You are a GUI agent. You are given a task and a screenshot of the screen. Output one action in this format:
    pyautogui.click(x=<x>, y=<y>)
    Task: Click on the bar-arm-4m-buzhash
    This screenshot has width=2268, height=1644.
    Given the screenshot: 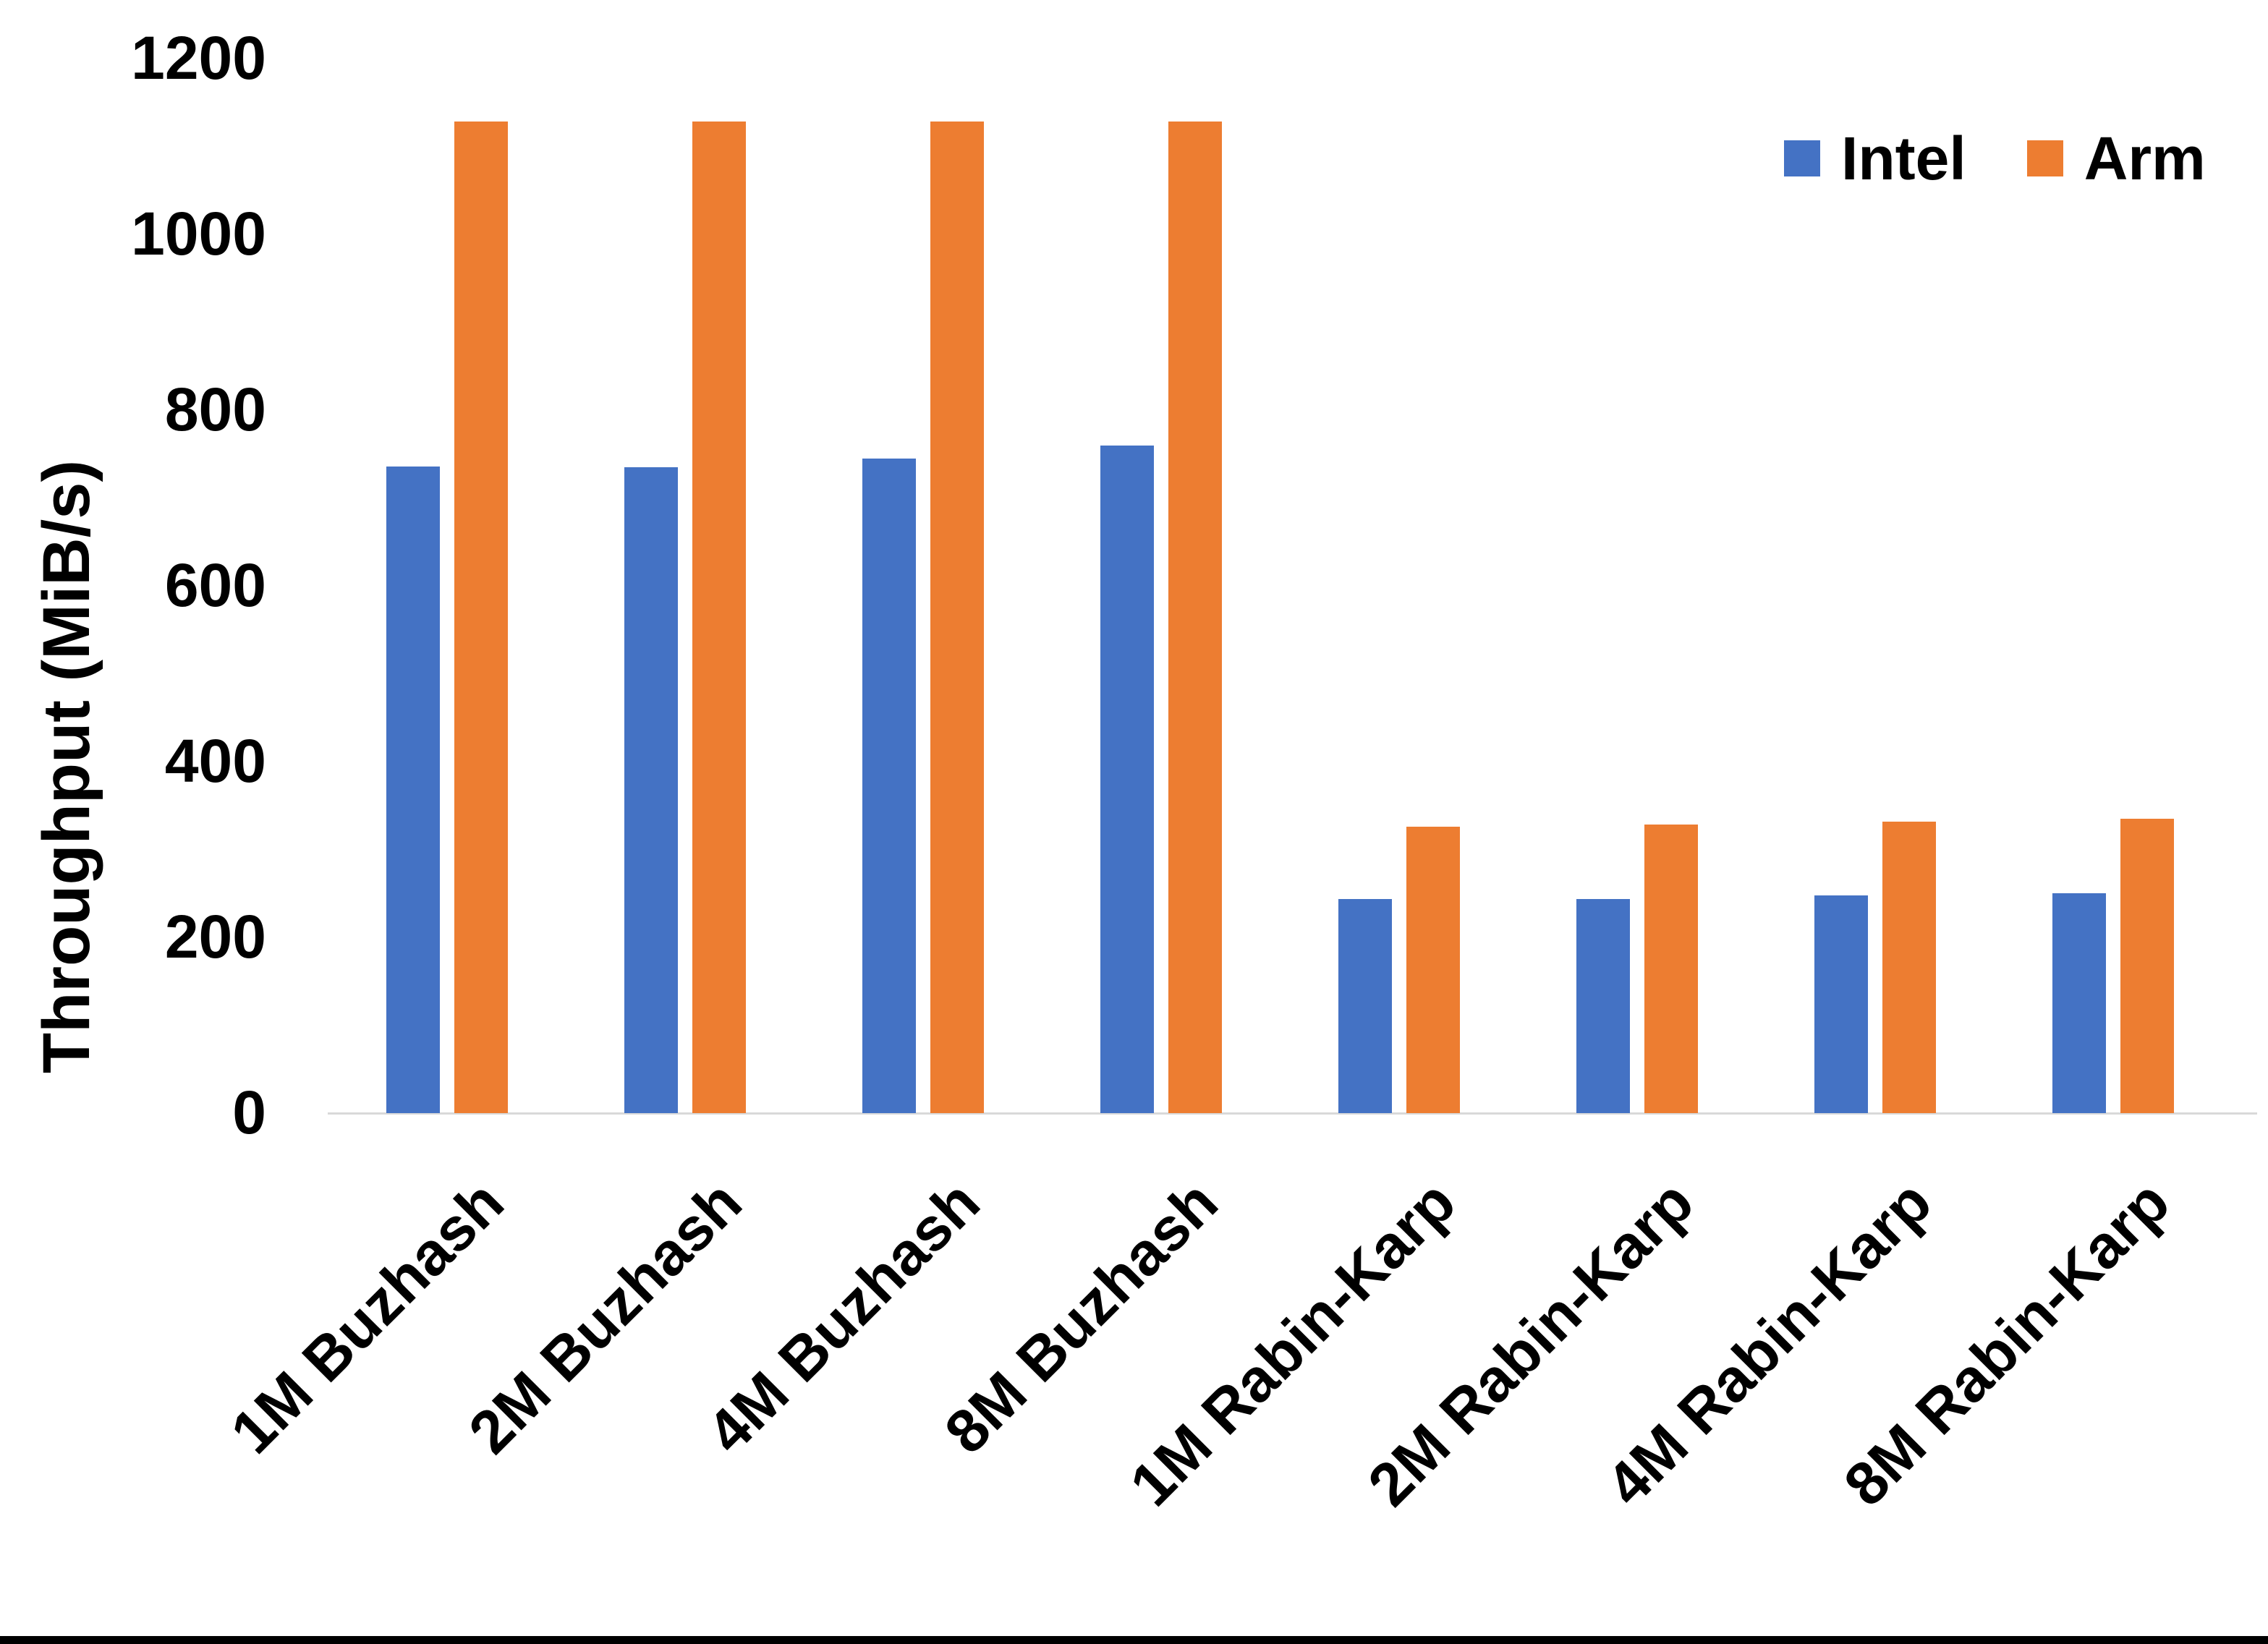 What is the action you would take?
    pyautogui.click(x=957, y=617)
    